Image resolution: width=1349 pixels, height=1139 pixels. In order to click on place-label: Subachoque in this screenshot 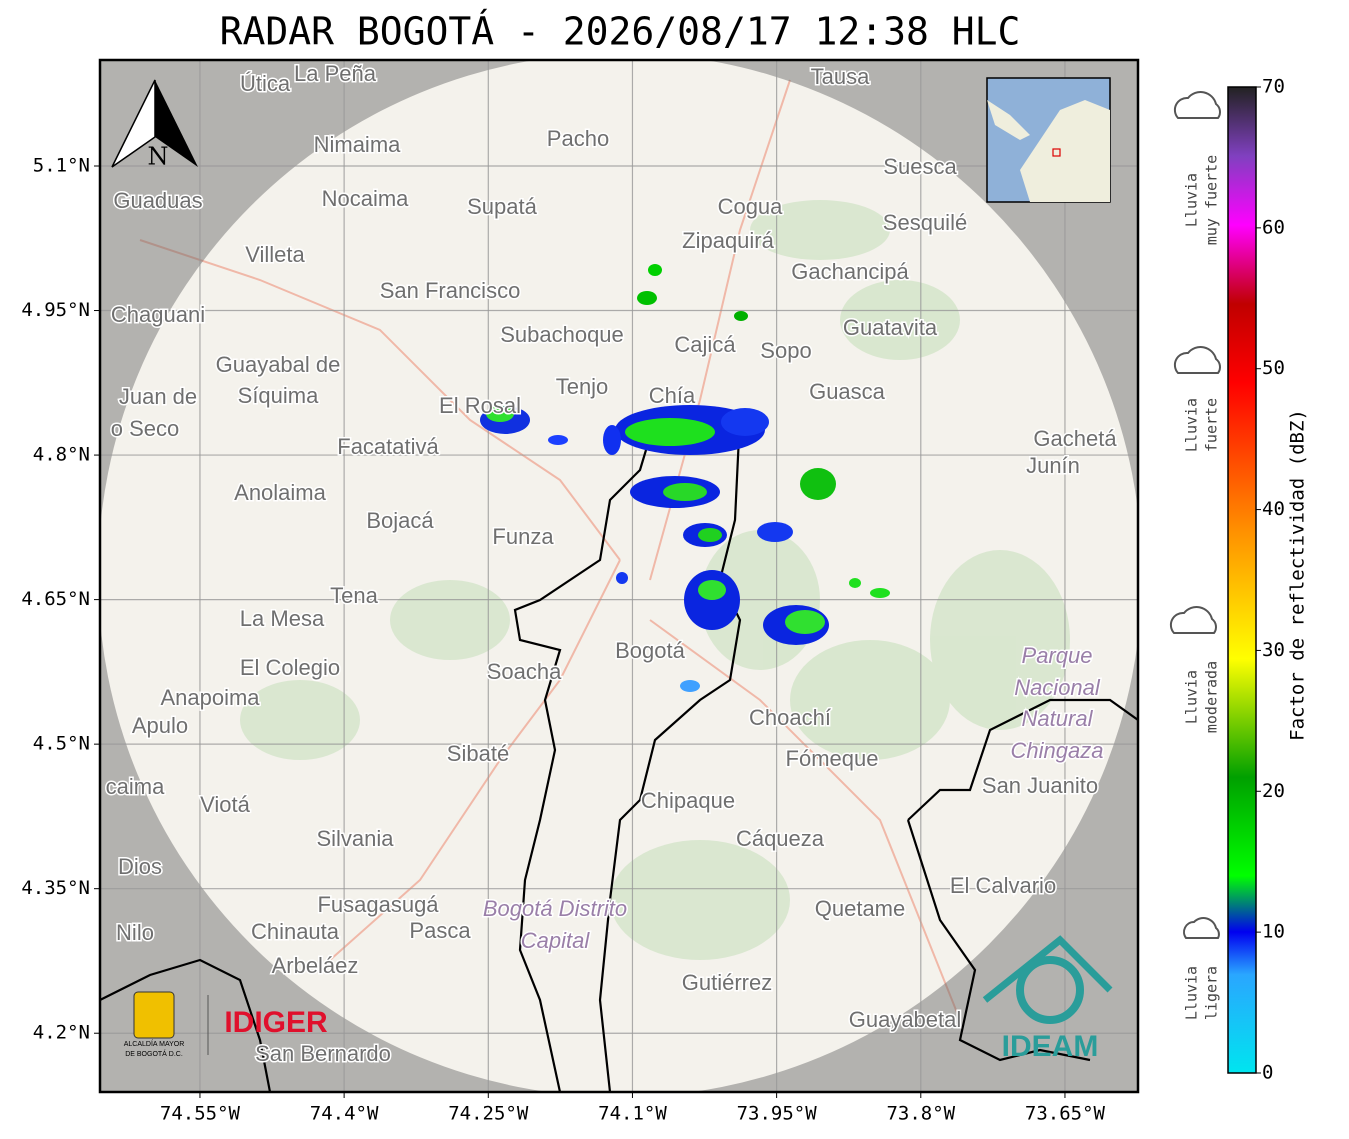, I will do `click(562, 334)`.